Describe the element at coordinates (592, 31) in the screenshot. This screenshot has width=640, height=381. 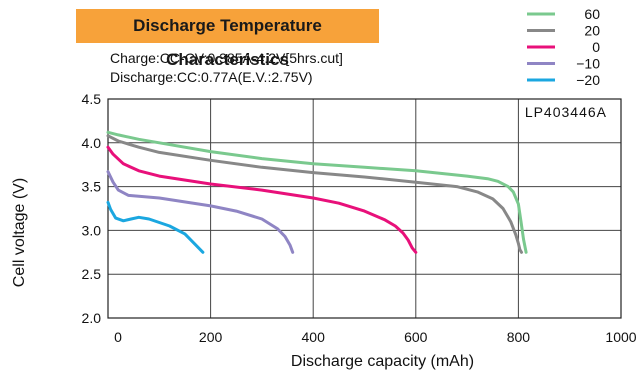
I see `legend-label: 20` at that location.